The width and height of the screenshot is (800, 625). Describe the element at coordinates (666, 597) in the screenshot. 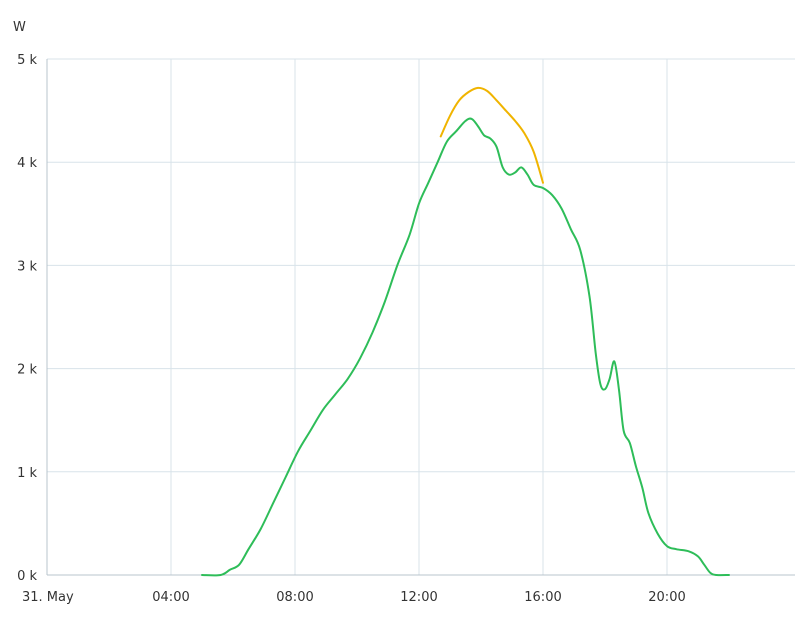

I see `x-tick-label: 20:00` at that location.